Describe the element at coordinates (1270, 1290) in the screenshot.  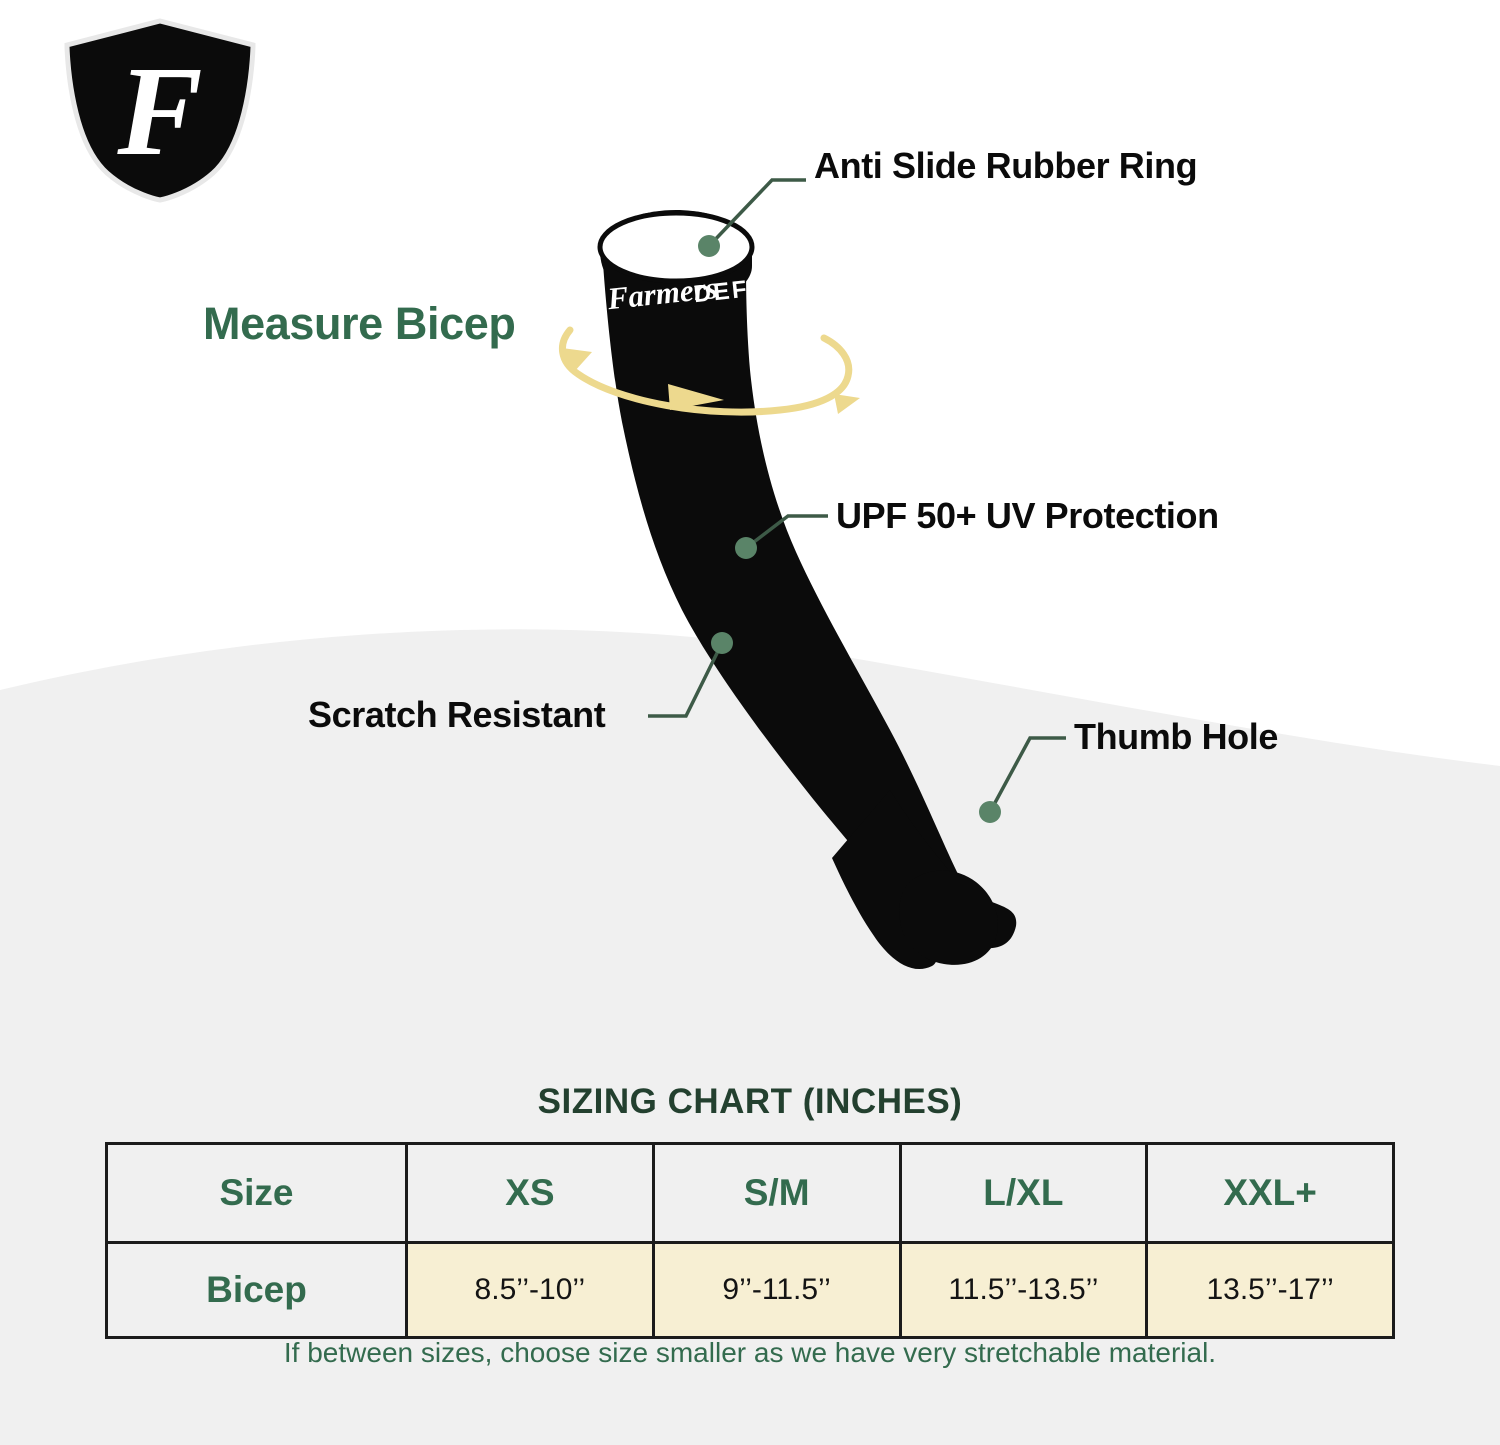
I see `cell-bicep-xxl: 13.5’’-17’’` at that location.